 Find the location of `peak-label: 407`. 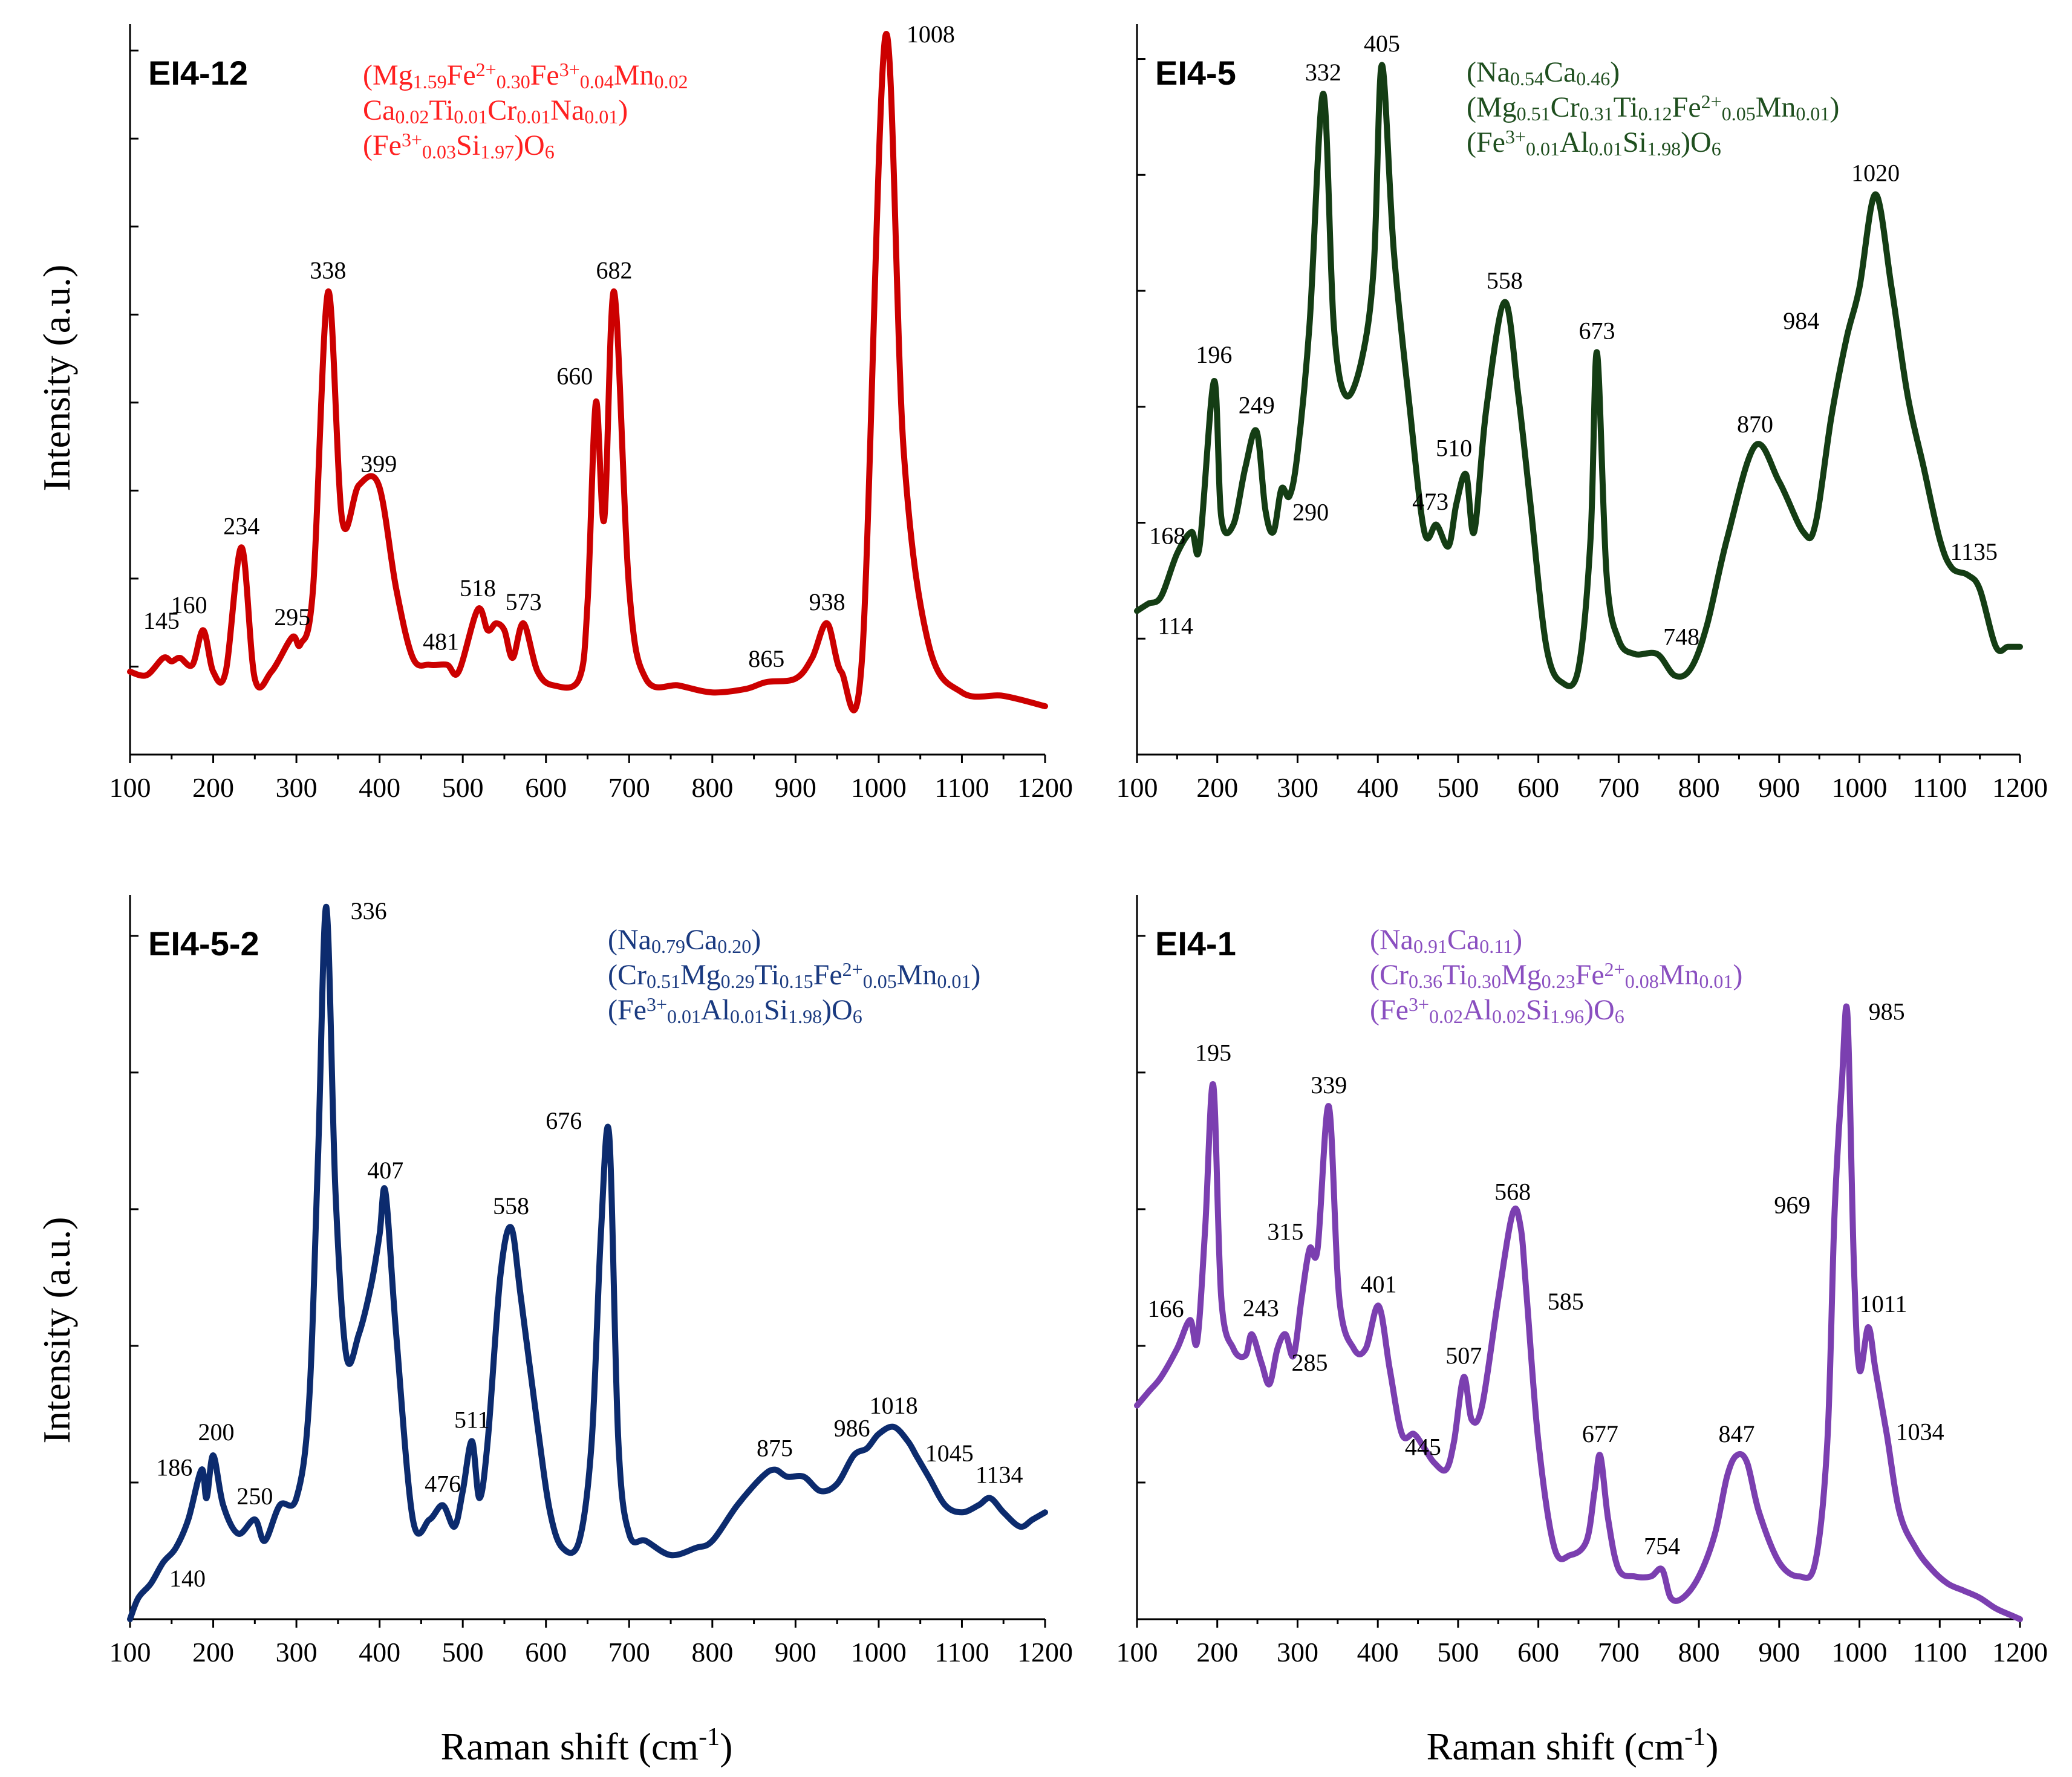

peak-label: 407 is located at coordinates (385, 1170).